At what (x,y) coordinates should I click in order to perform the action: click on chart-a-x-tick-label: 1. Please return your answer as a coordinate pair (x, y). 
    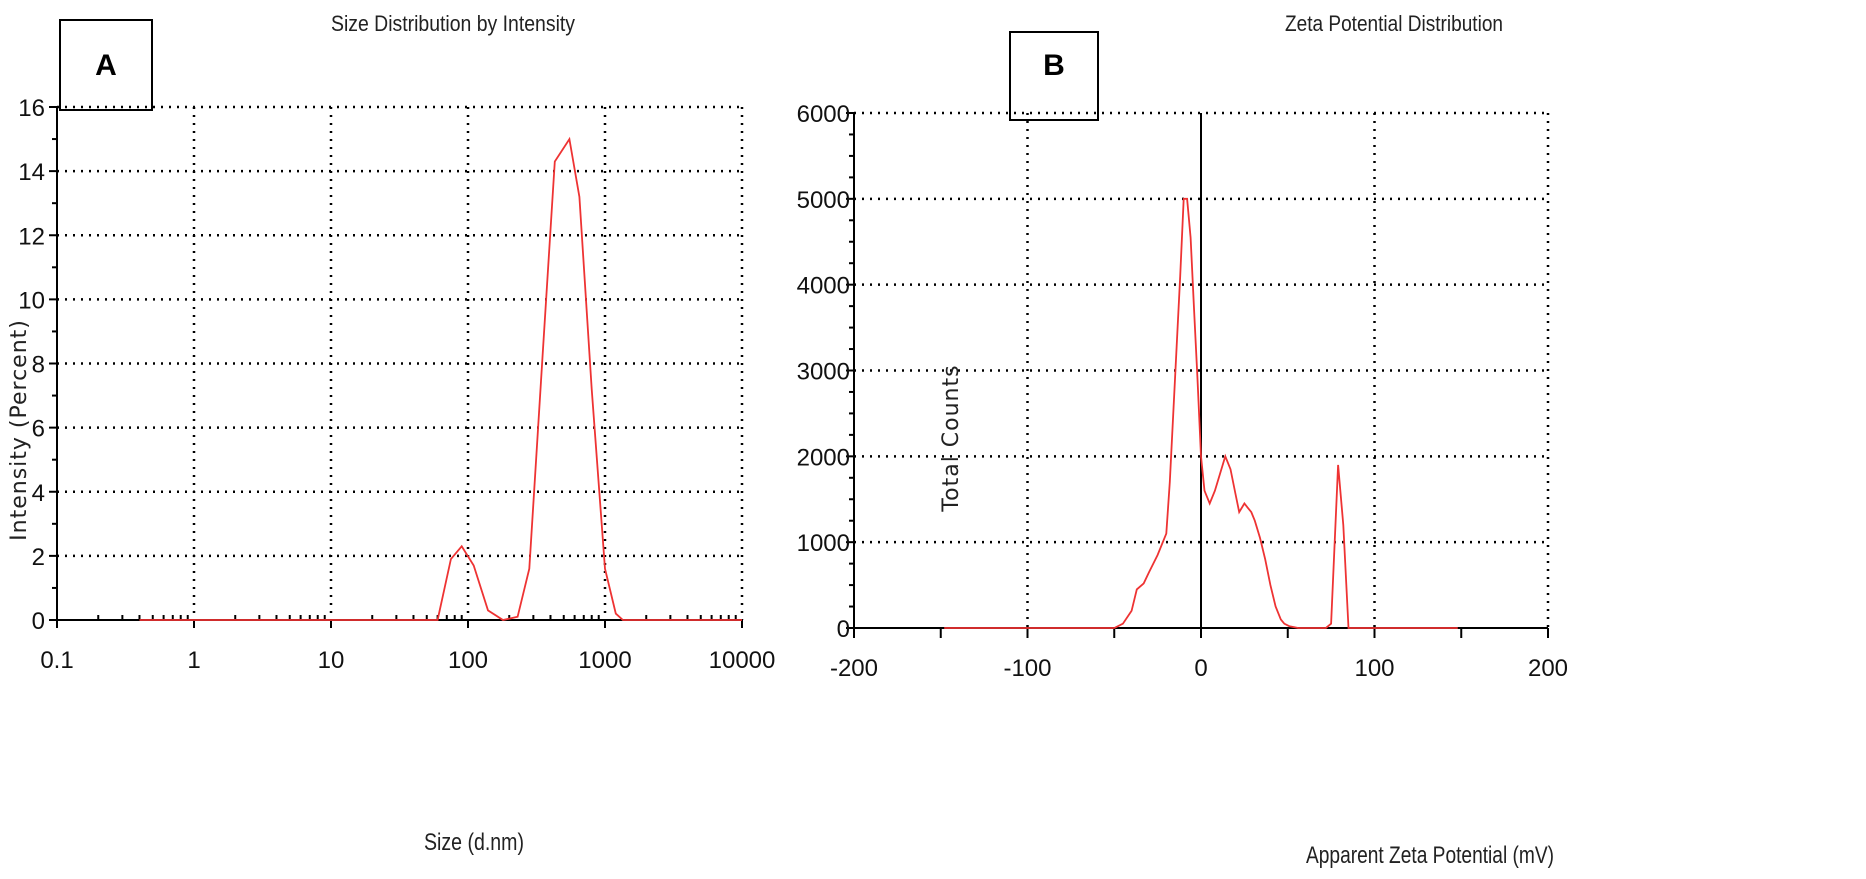
    Looking at the image, I should click on (193, 660).